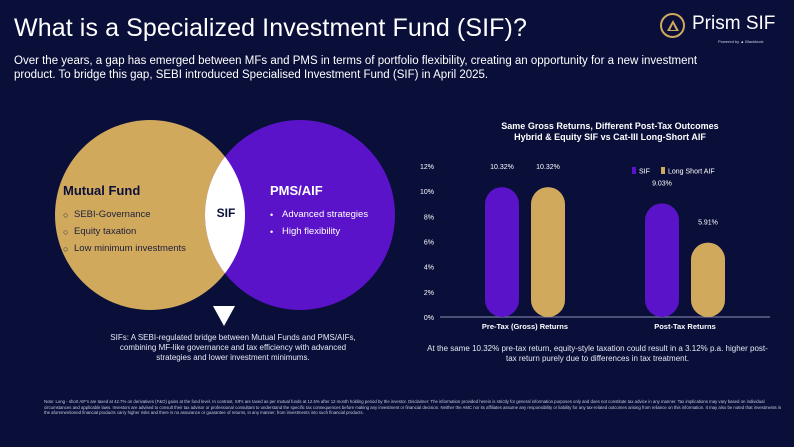 The image size is (794, 447). What do you see at coordinates (107, 214) in the screenshot?
I see `list-item: ○ SEBI-Governance` at bounding box center [107, 214].